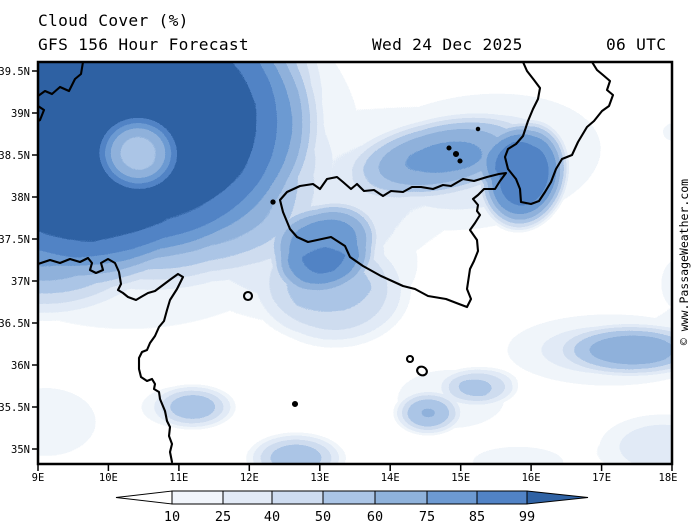  I want to click on latitude-tick-label: 39N, so click(20, 114).